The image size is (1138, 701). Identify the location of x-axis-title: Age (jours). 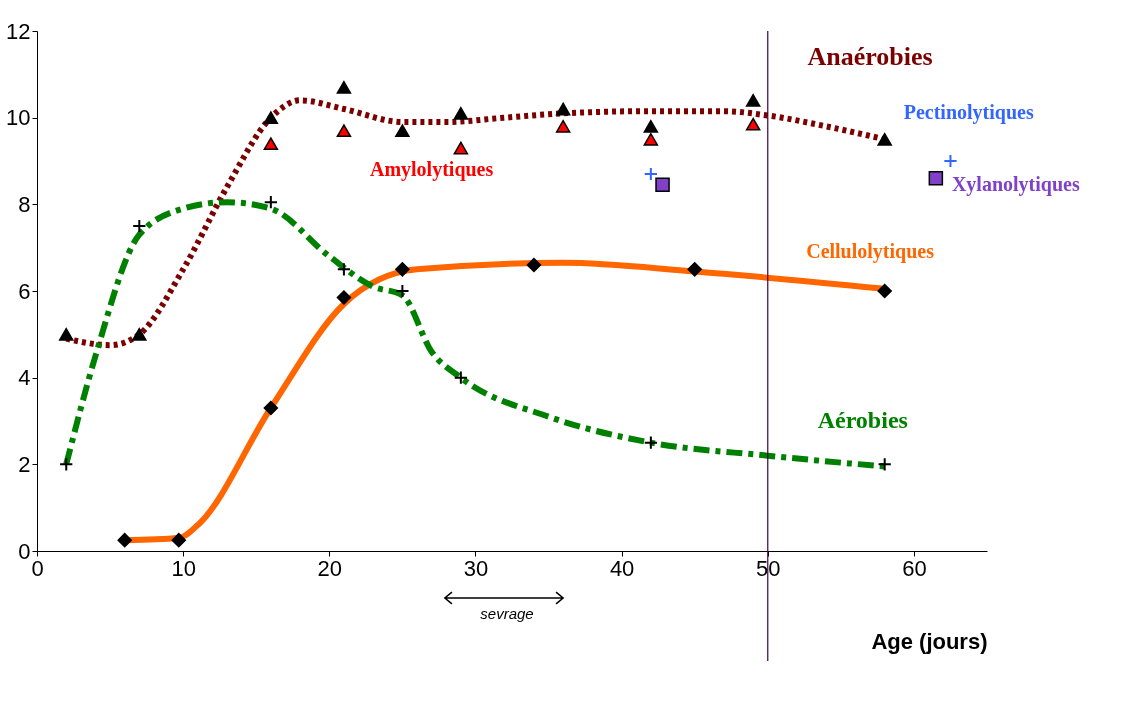
(929, 641).